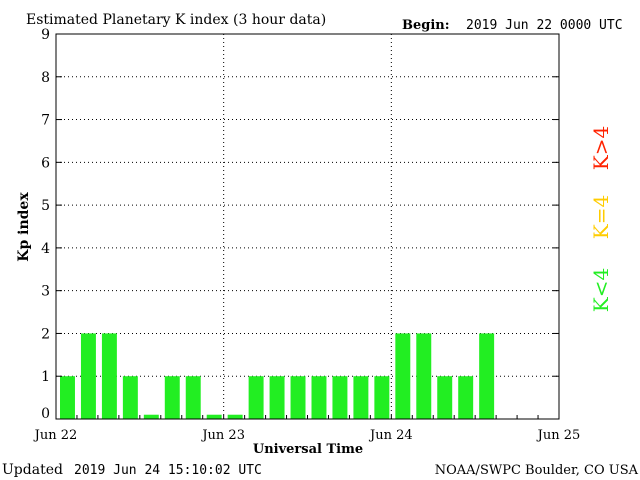  What do you see at coordinates (168, 470) in the screenshot?
I see `updated-value: 2019 Jun 24 15:10:02 UTC` at bounding box center [168, 470].